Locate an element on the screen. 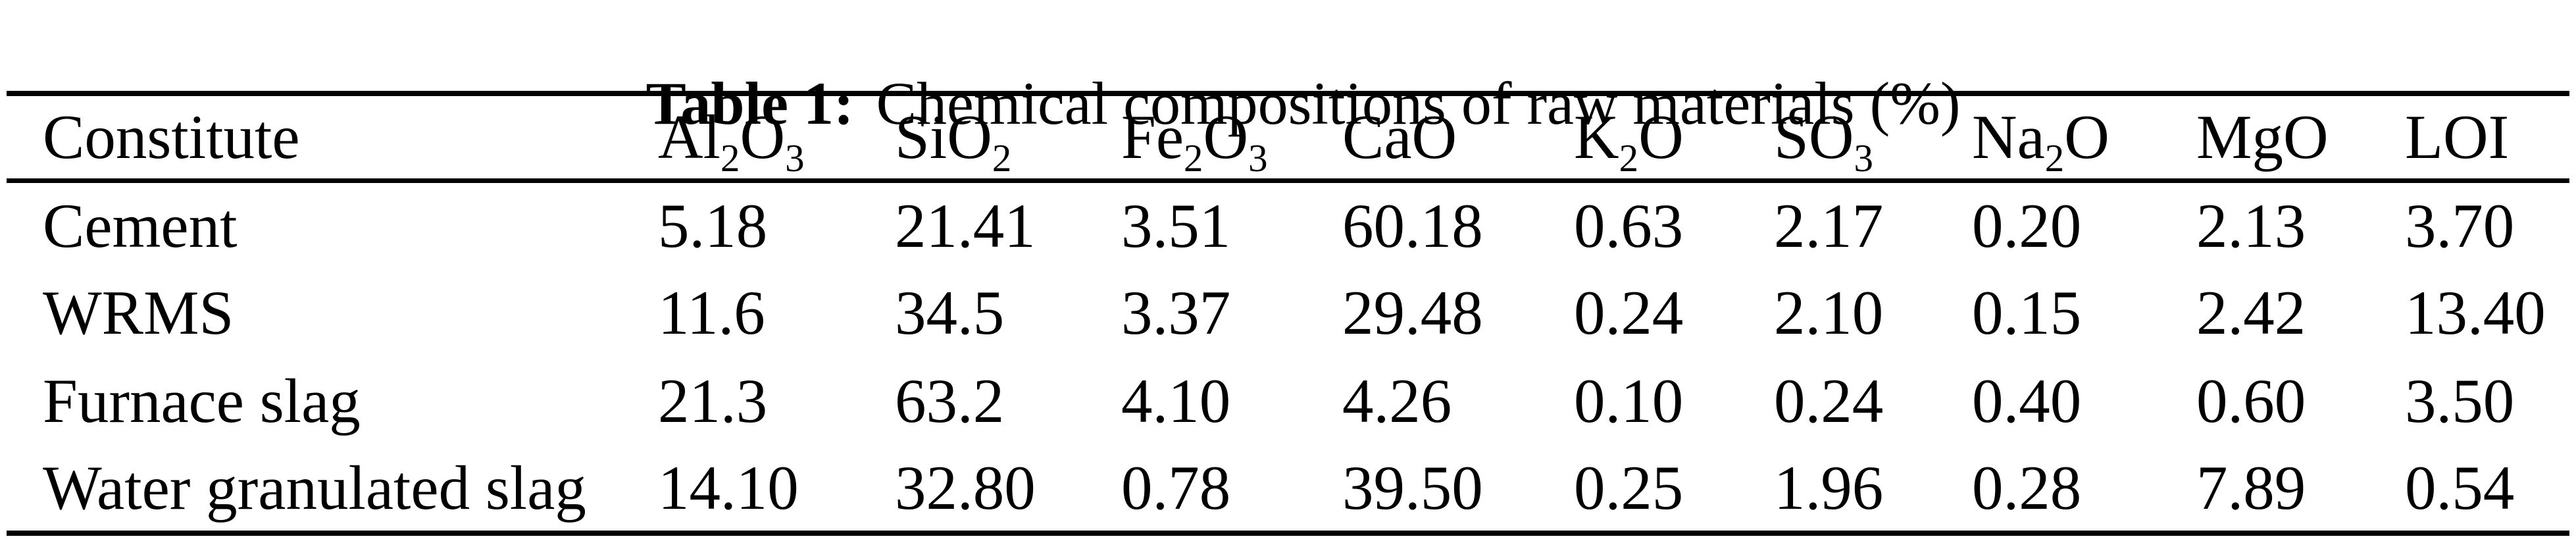 The height and width of the screenshot is (547, 2576). row-label: WRMS is located at coordinates (138, 313).